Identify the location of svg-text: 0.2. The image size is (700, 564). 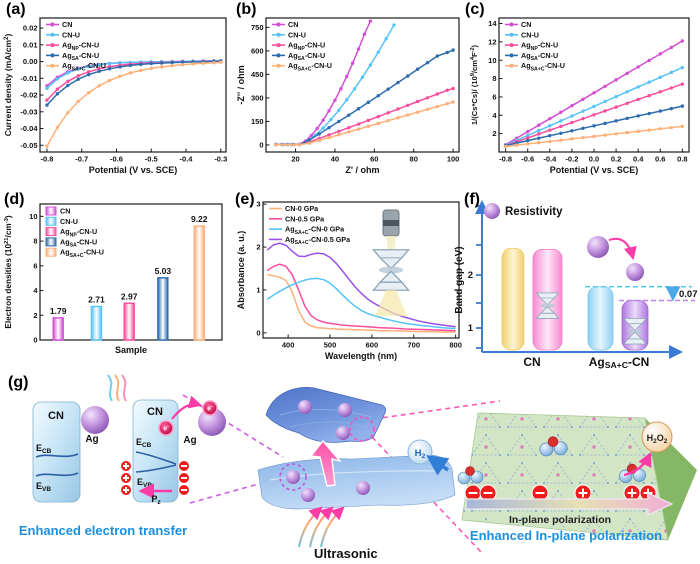
(616, 159).